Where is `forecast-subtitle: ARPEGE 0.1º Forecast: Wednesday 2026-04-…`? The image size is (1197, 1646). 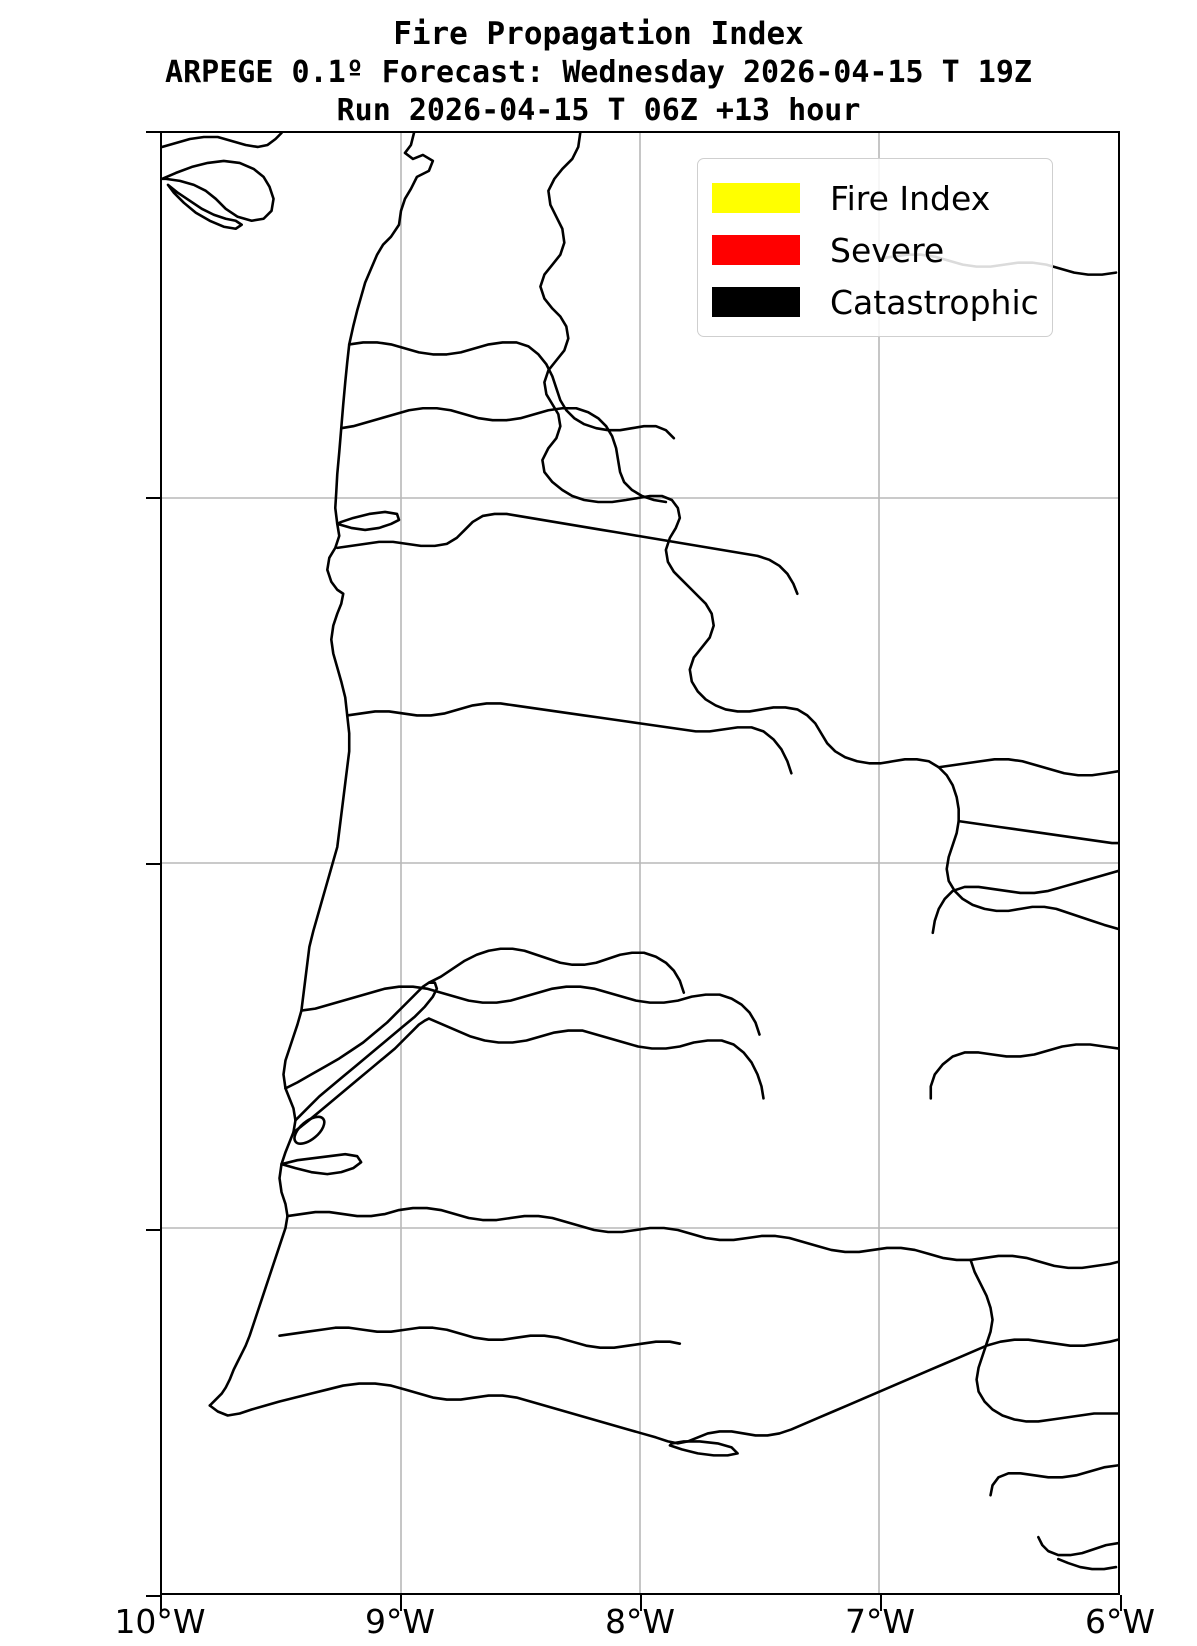
forecast-subtitle: ARPEGE 0.1º Forecast: Wednesday 2026-04-… is located at coordinates (598, 72).